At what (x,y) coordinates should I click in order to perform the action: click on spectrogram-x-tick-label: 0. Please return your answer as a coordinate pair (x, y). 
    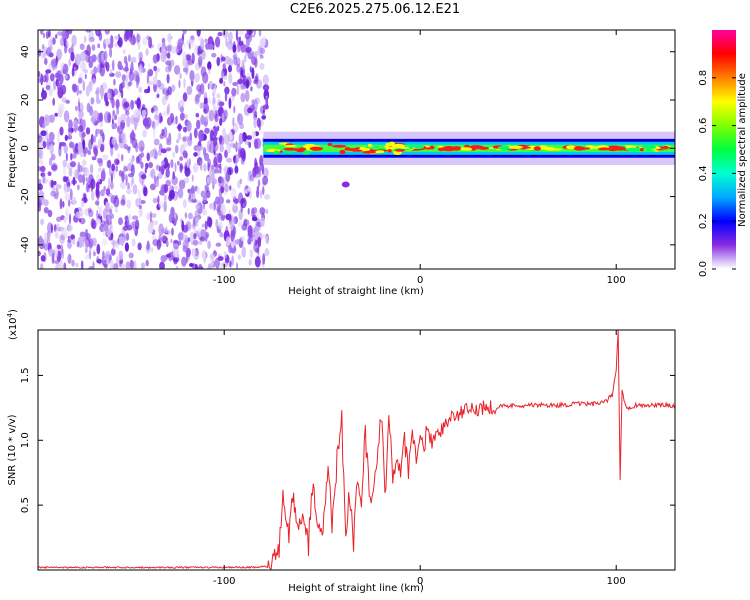
    Looking at the image, I should click on (420, 280).